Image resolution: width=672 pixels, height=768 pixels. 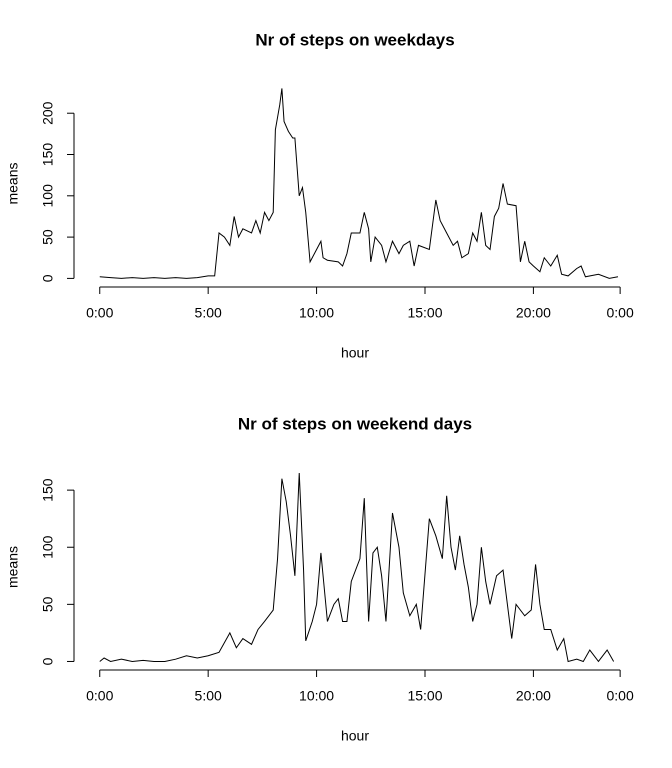 I want to click on chart-title: Nr of steps on weekend days, so click(x=355, y=423).